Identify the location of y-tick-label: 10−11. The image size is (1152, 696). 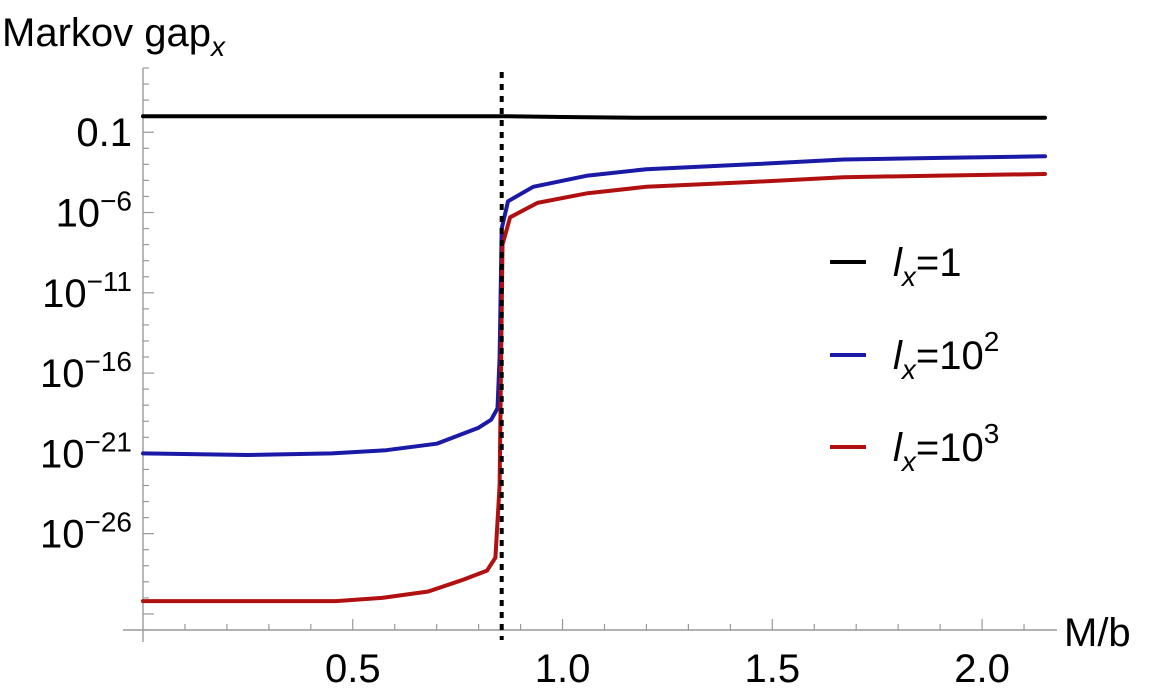
(87, 291).